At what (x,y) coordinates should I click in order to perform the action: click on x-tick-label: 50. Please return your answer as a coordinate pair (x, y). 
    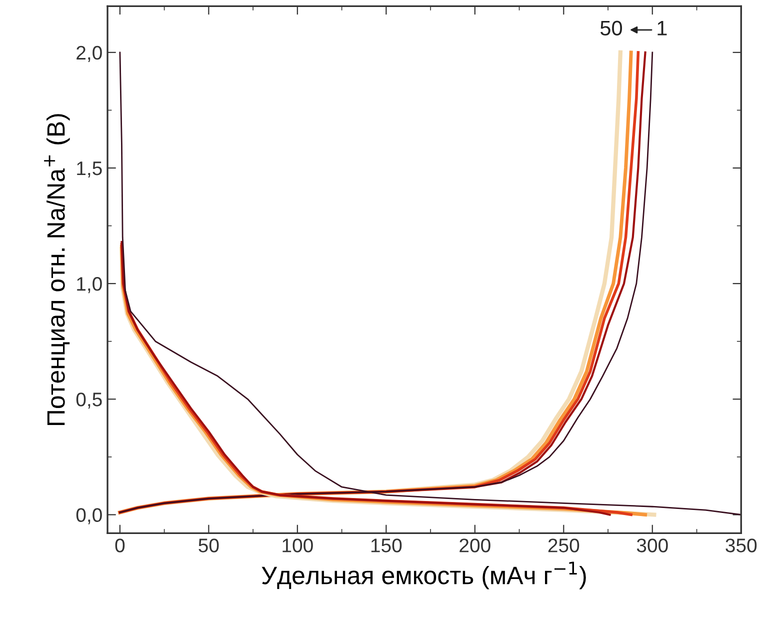
    Looking at the image, I should click on (208, 545).